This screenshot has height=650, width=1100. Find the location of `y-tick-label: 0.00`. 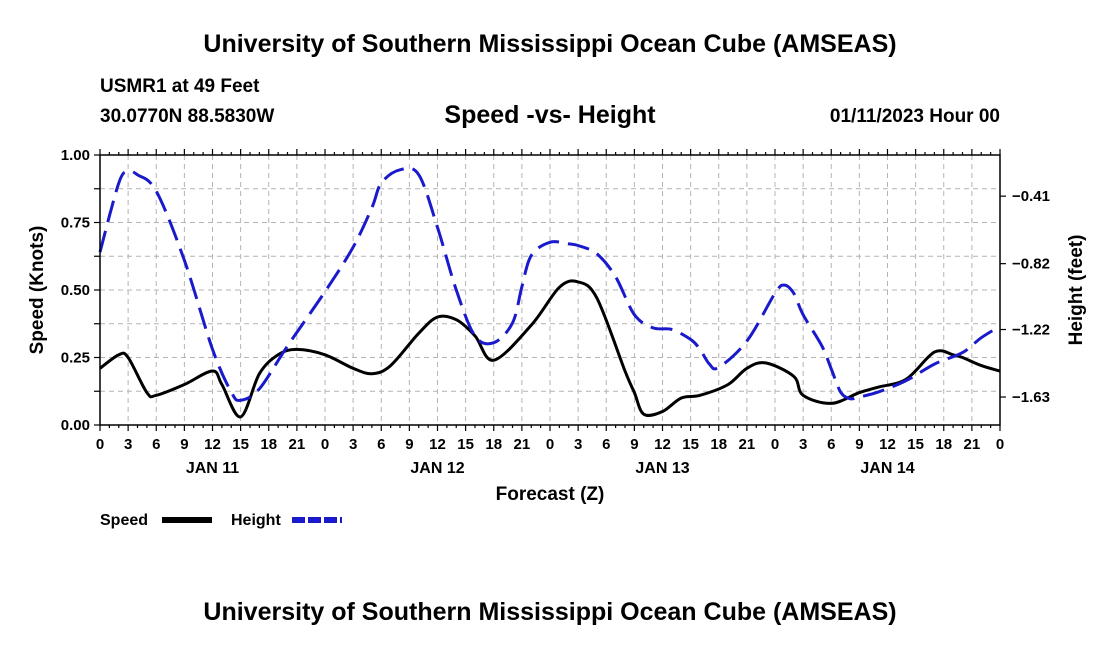

y-tick-label: 0.00 is located at coordinates (75, 425).